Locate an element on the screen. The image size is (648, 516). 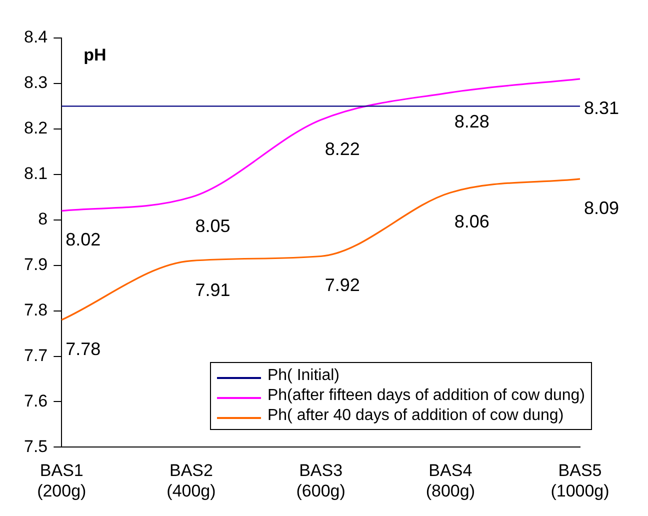
data-label: 7.78 is located at coordinates (83, 348).